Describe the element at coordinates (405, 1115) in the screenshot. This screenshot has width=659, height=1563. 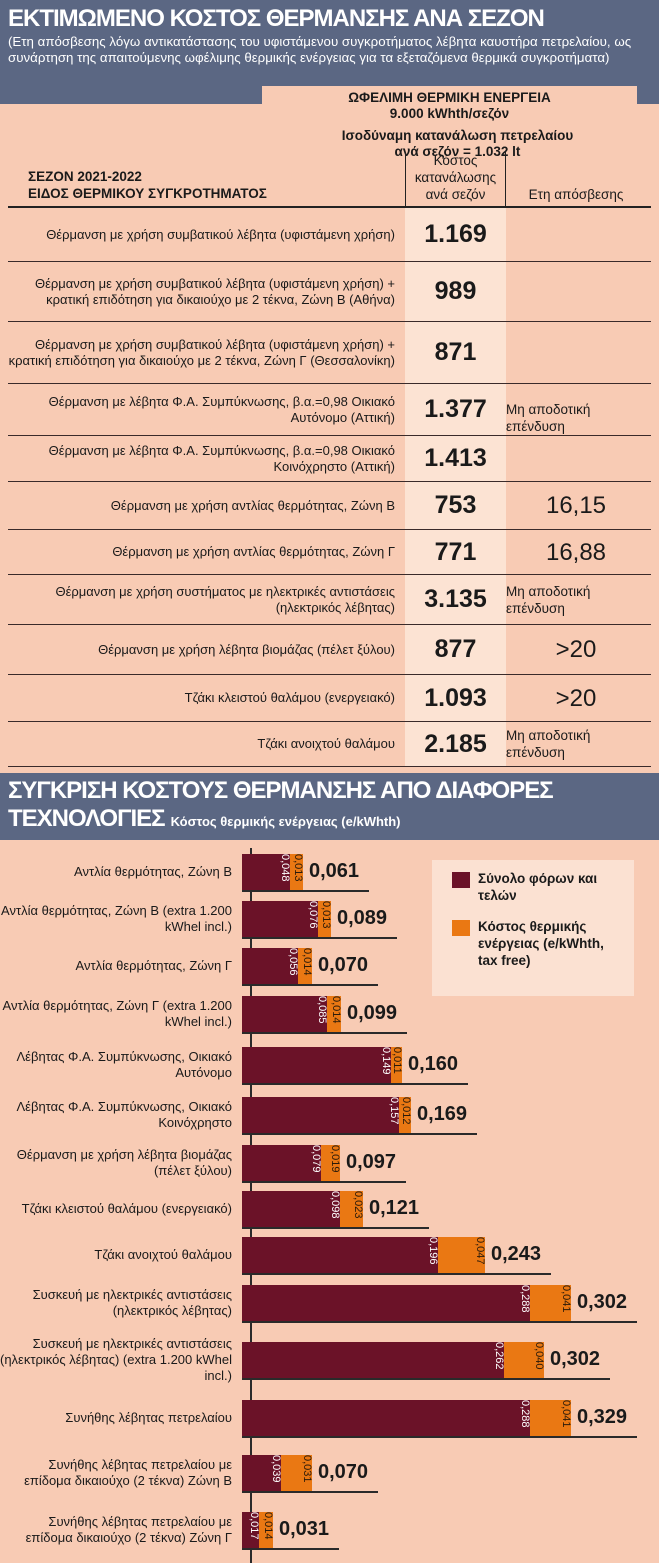
I see `bar-segment-cost: 0,012` at that location.